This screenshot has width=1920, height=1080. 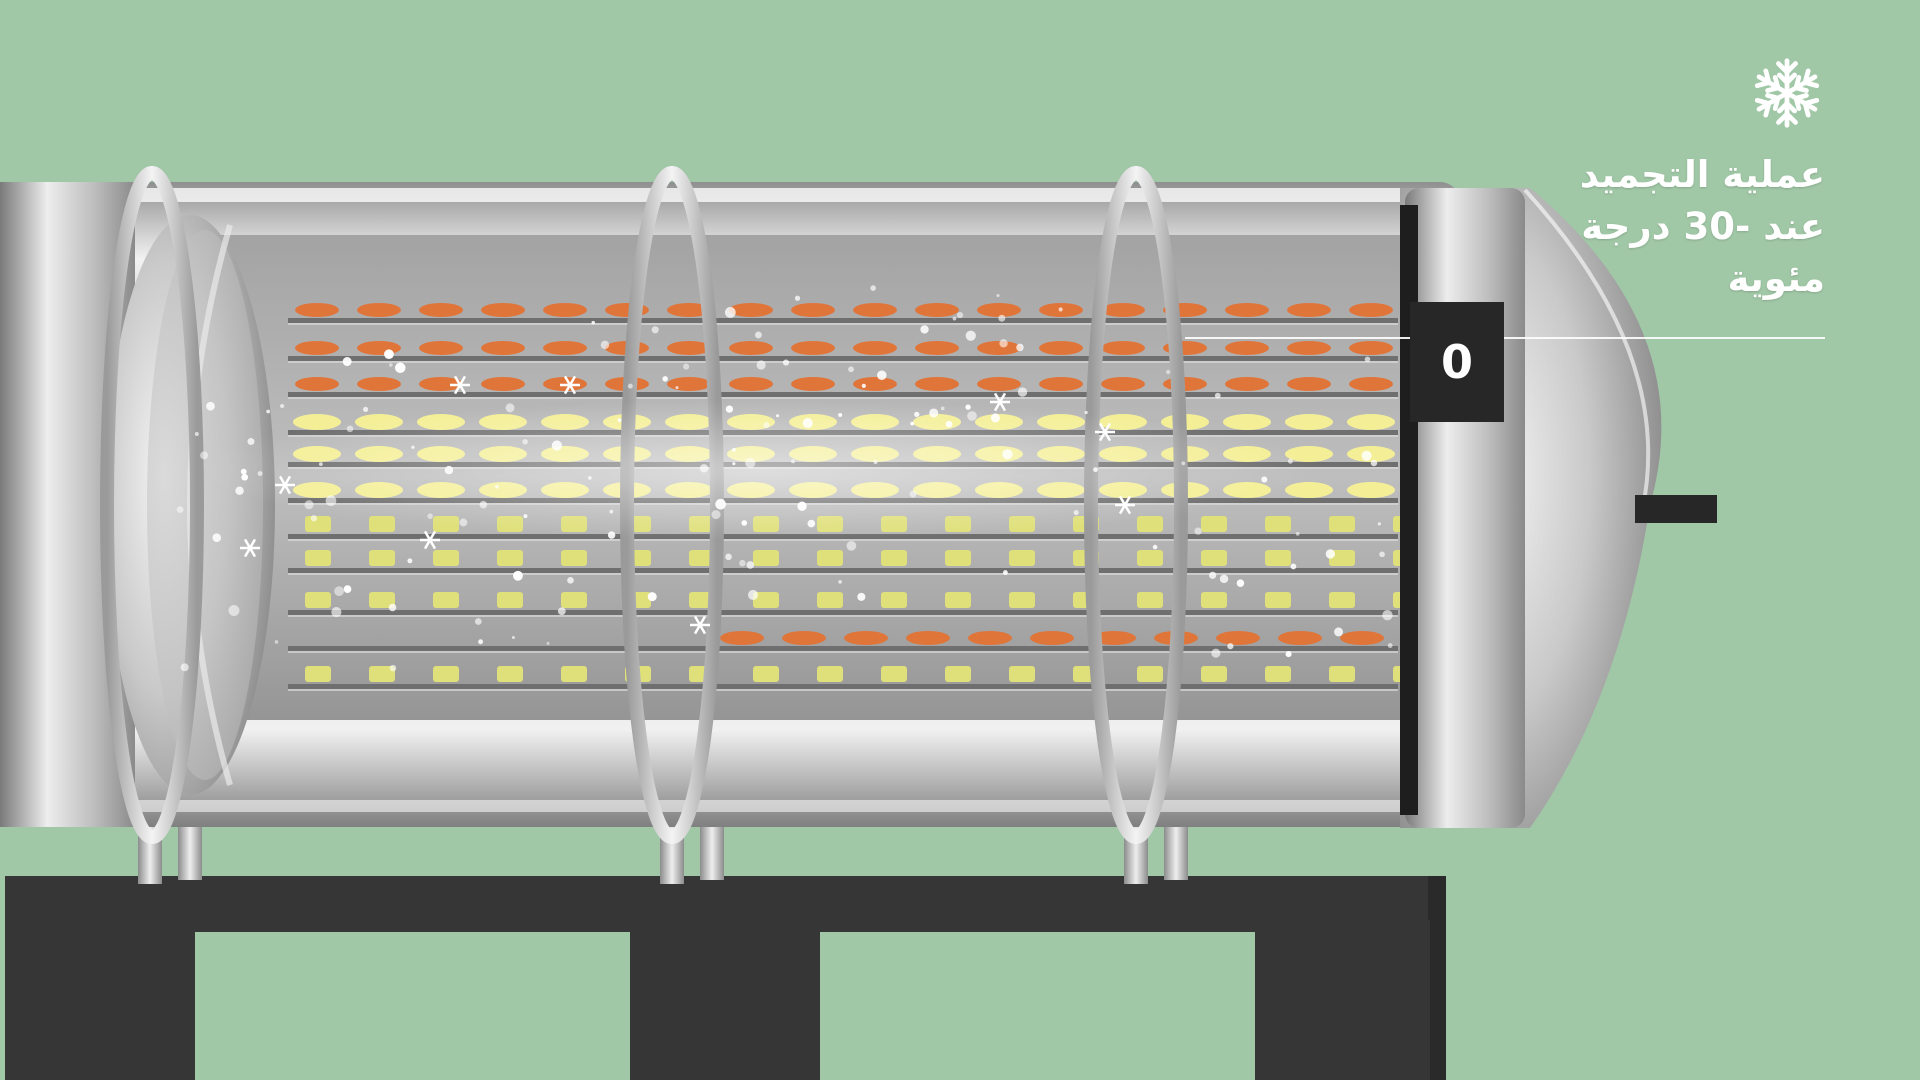 What do you see at coordinates (1676, 509) in the screenshot?
I see `door-handle` at bounding box center [1676, 509].